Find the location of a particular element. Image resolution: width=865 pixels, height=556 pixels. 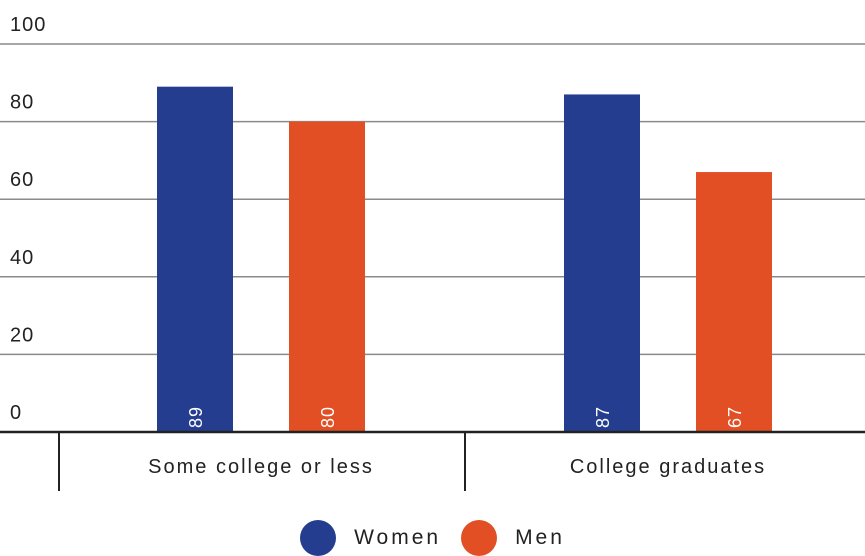

legend-label-women: Women is located at coordinates (398, 537).